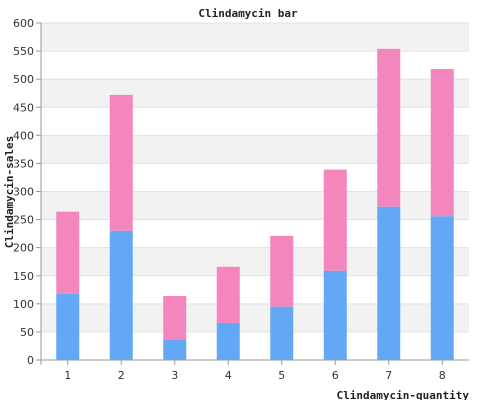 This screenshot has height=400, width=500. Describe the element at coordinates (23, 220) in the screenshot. I see `y-tick-label: 250` at that location.